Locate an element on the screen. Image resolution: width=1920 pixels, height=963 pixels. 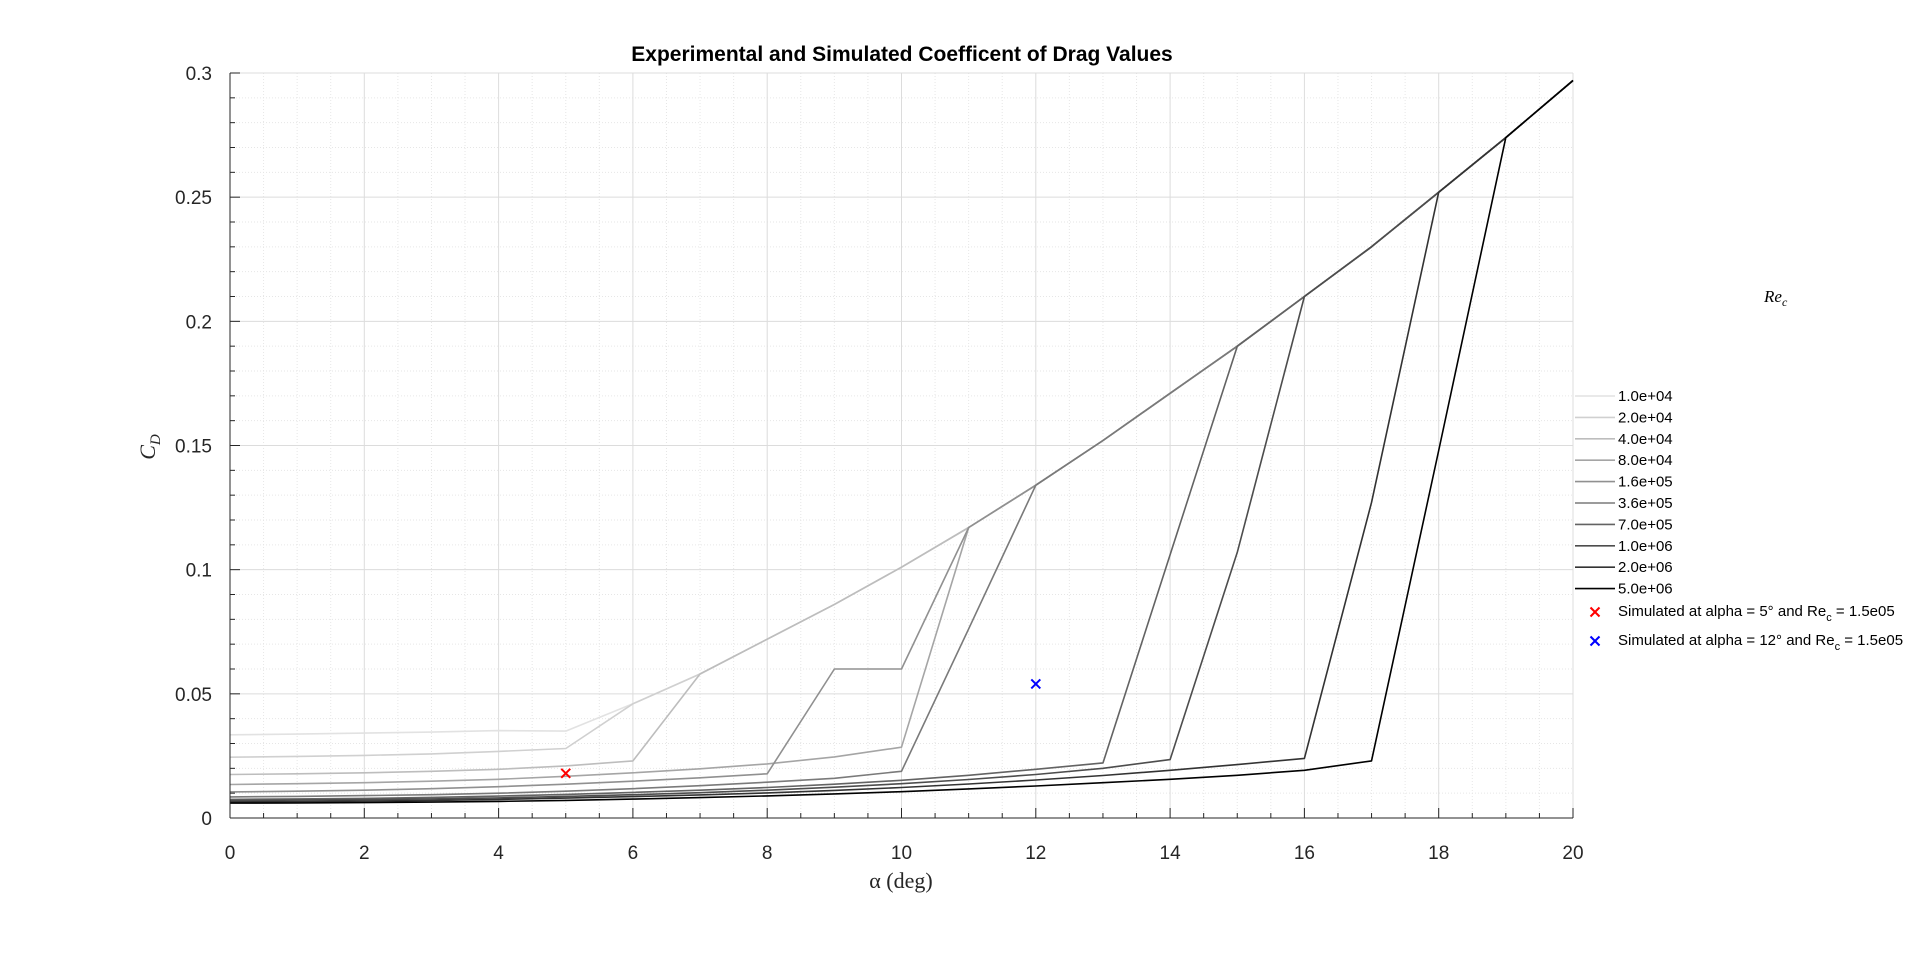
legend-item-8: 1.0e+06 is located at coordinates (1624, 546).